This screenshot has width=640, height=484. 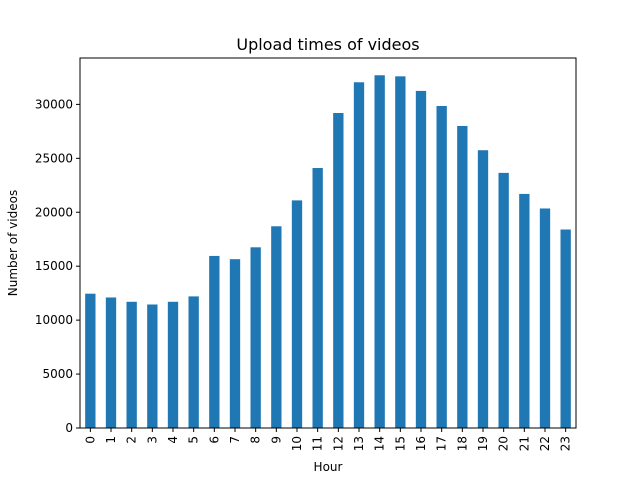 What do you see at coordinates (380, 443) in the screenshot?
I see `x-tick-label: 14` at bounding box center [380, 443].